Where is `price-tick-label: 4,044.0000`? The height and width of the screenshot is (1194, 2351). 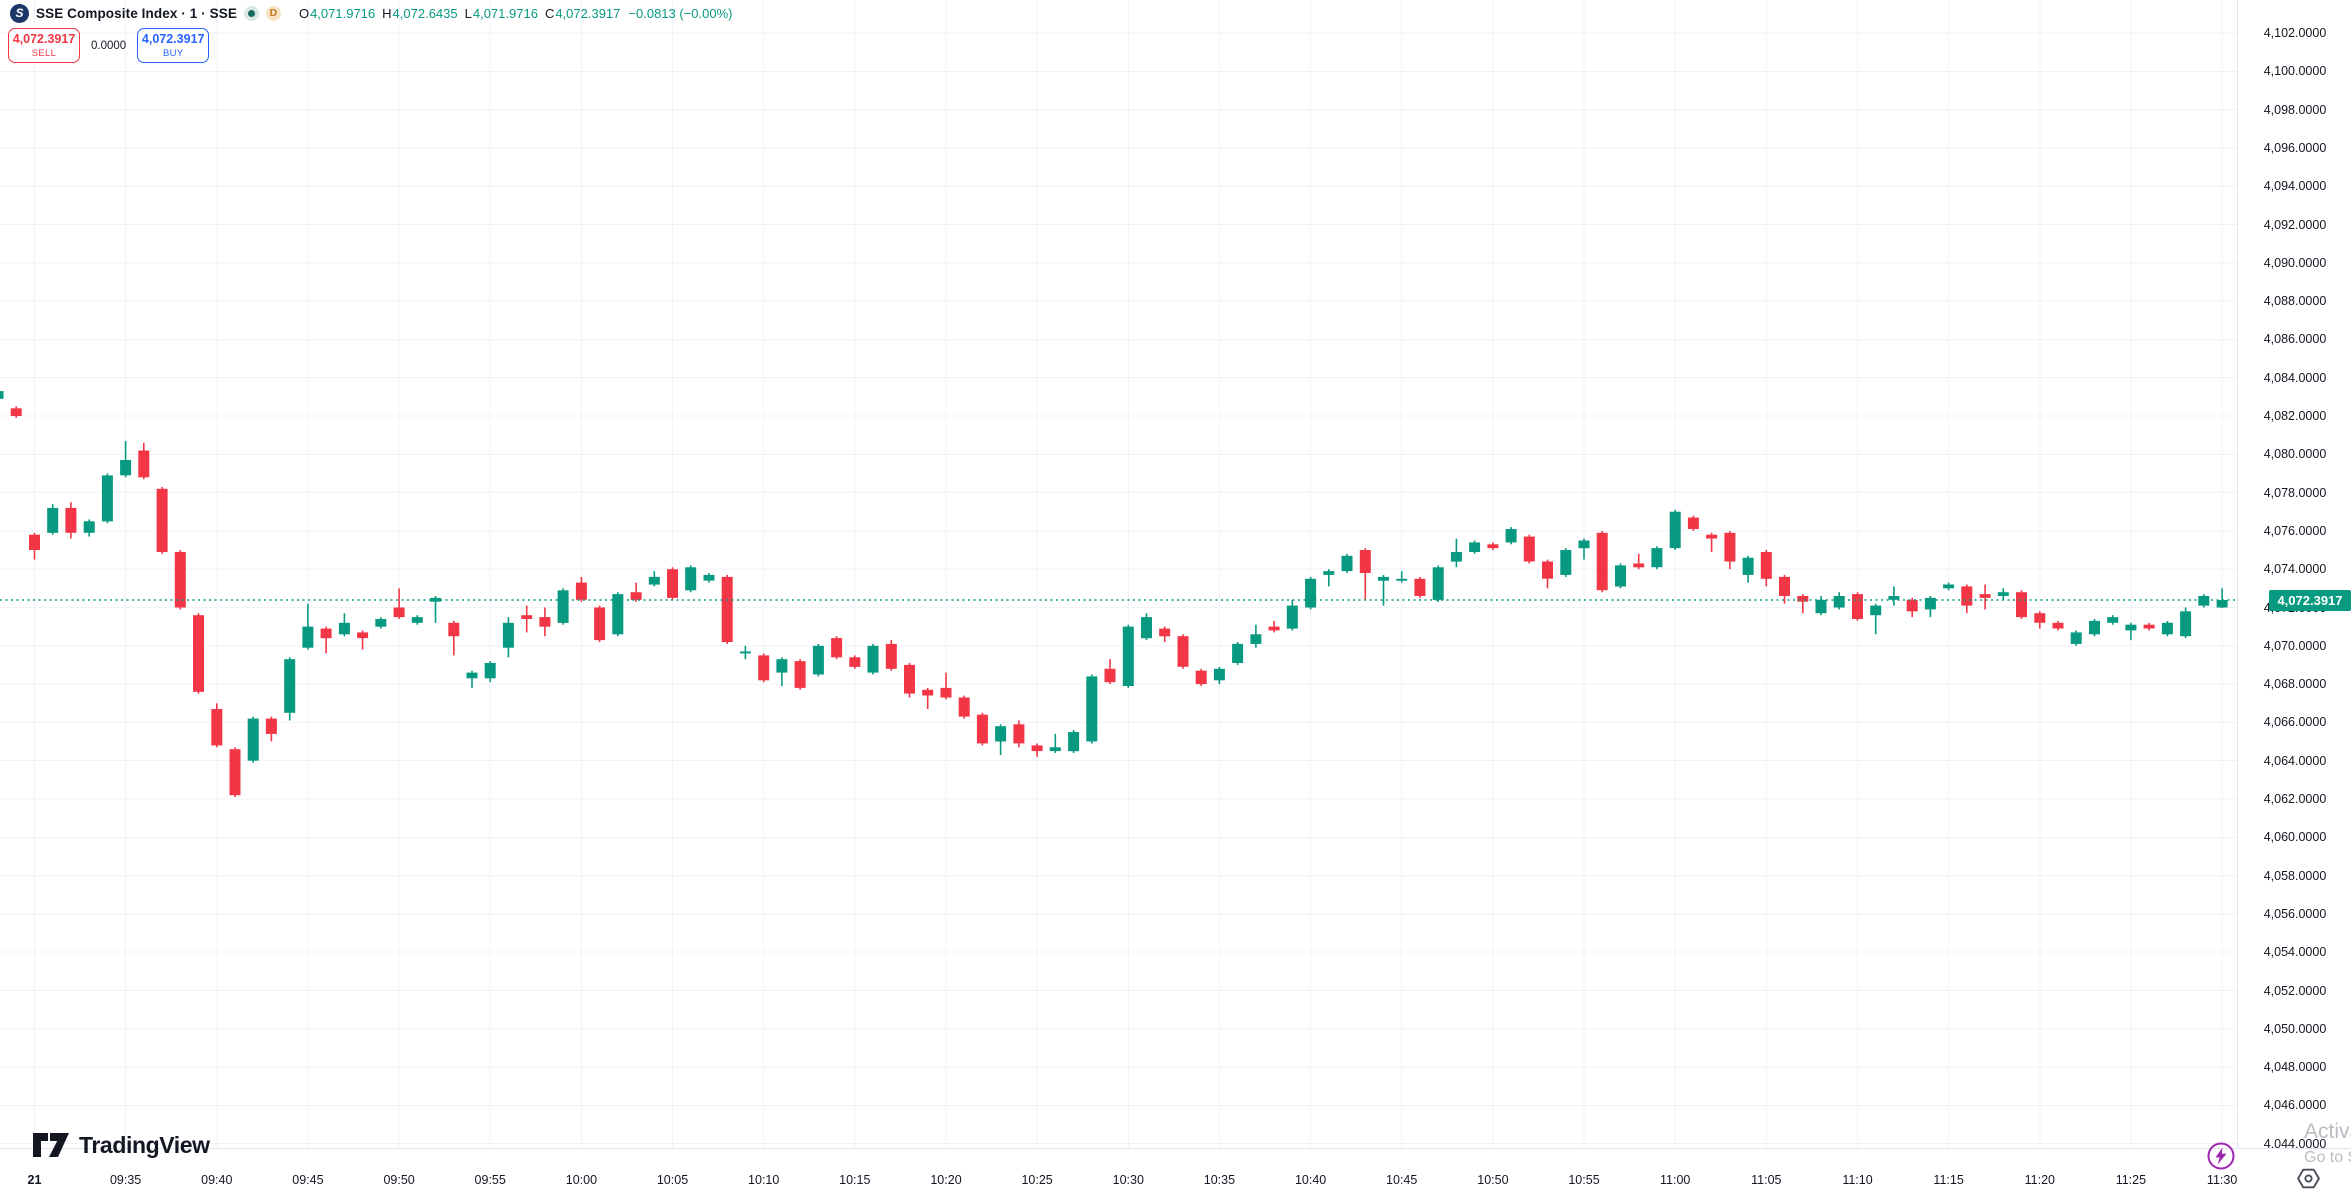
price-tick-label: 4,044.0000 is located at coordinates (2295, 1143).